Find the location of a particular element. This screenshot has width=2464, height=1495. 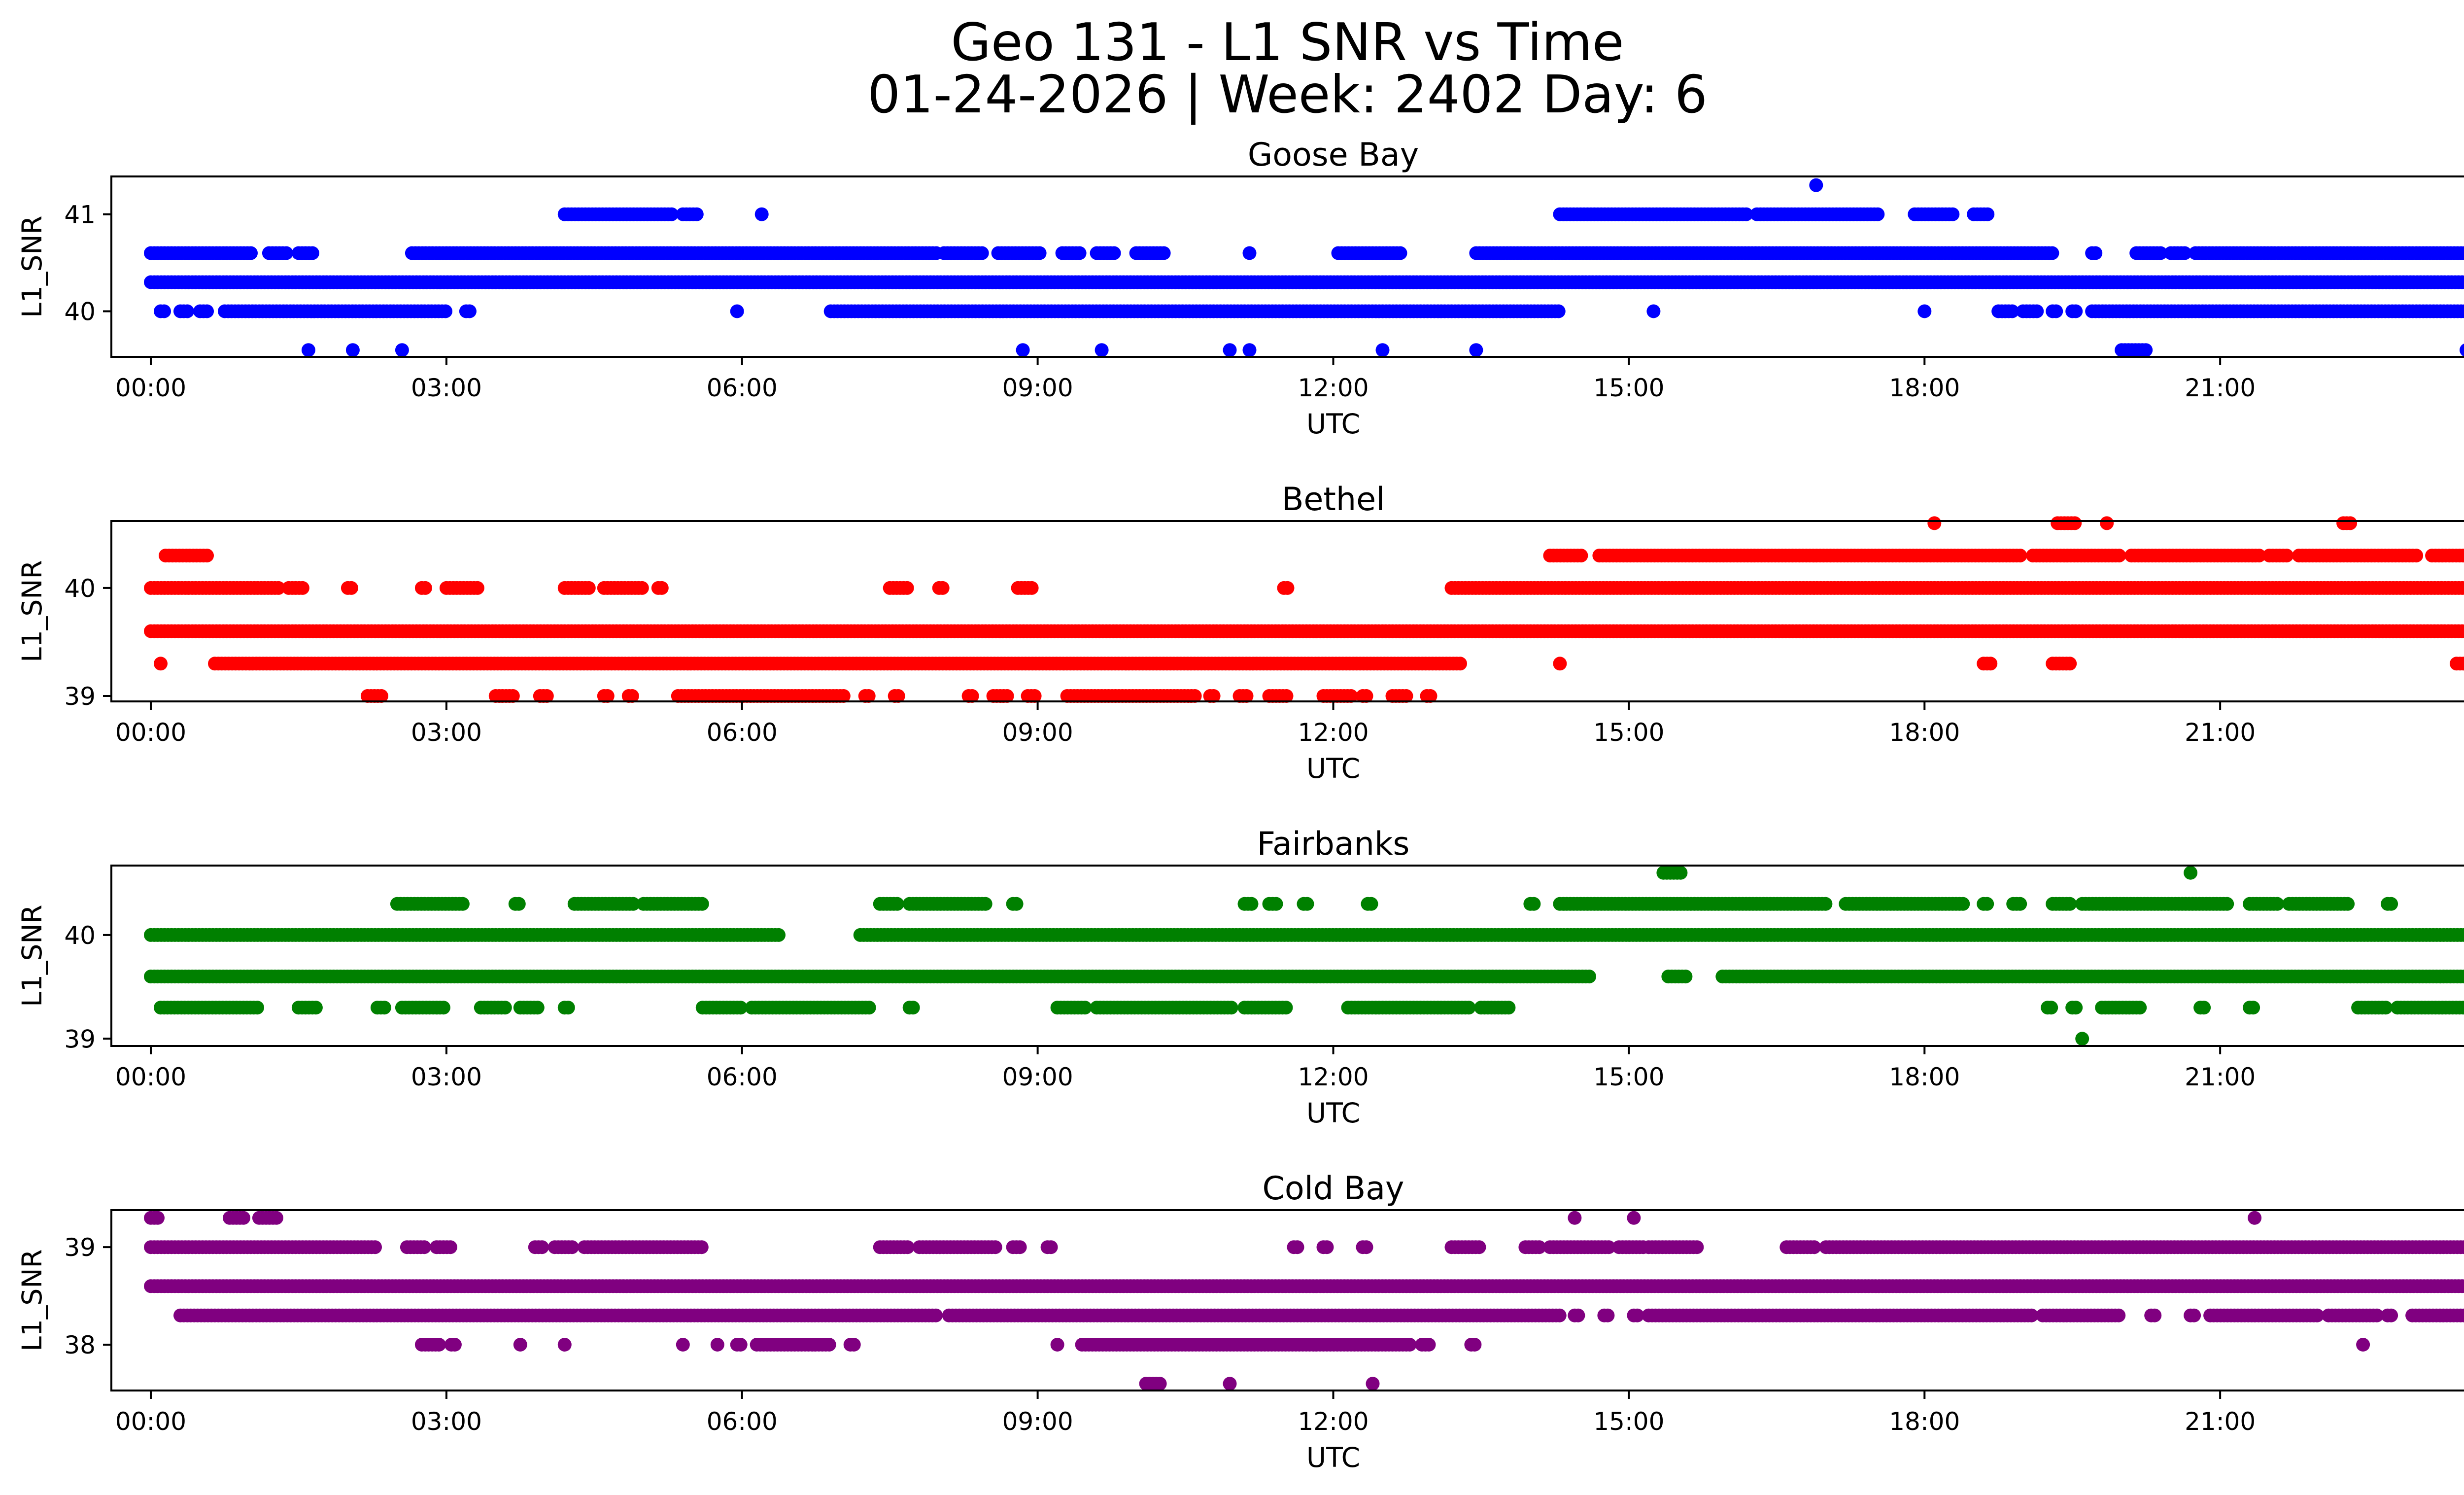

y-tick-label: 41 is located at coordinates (80, 215).